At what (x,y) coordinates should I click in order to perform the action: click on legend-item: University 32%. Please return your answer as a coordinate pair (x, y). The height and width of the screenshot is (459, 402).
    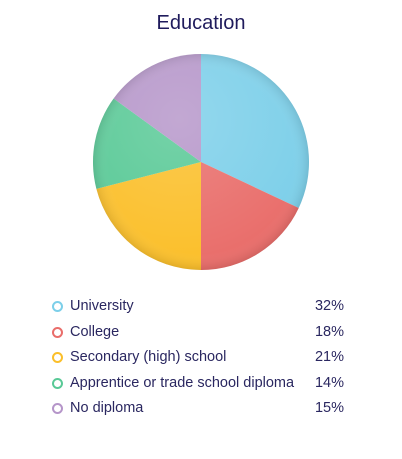
    Looking at the image, I should click on (200, 309).